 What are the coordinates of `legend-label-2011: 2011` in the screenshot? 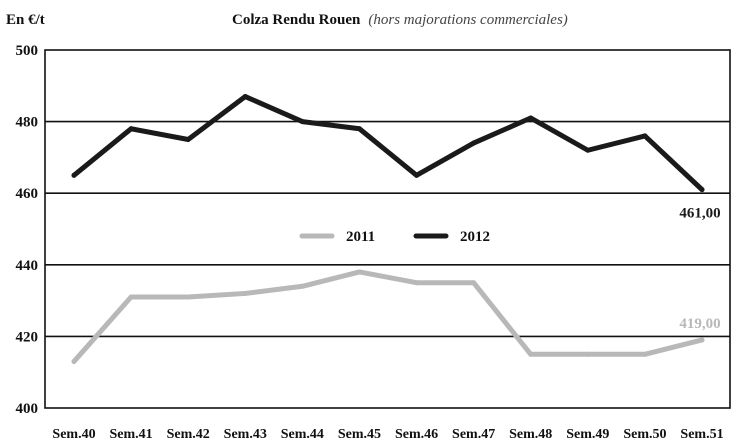 It's located at (360, 237).